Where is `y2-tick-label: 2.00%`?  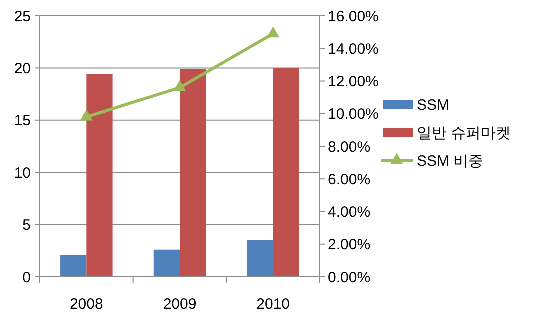 y2-tick-label: 2.00% is located at coordinates (349, 245).